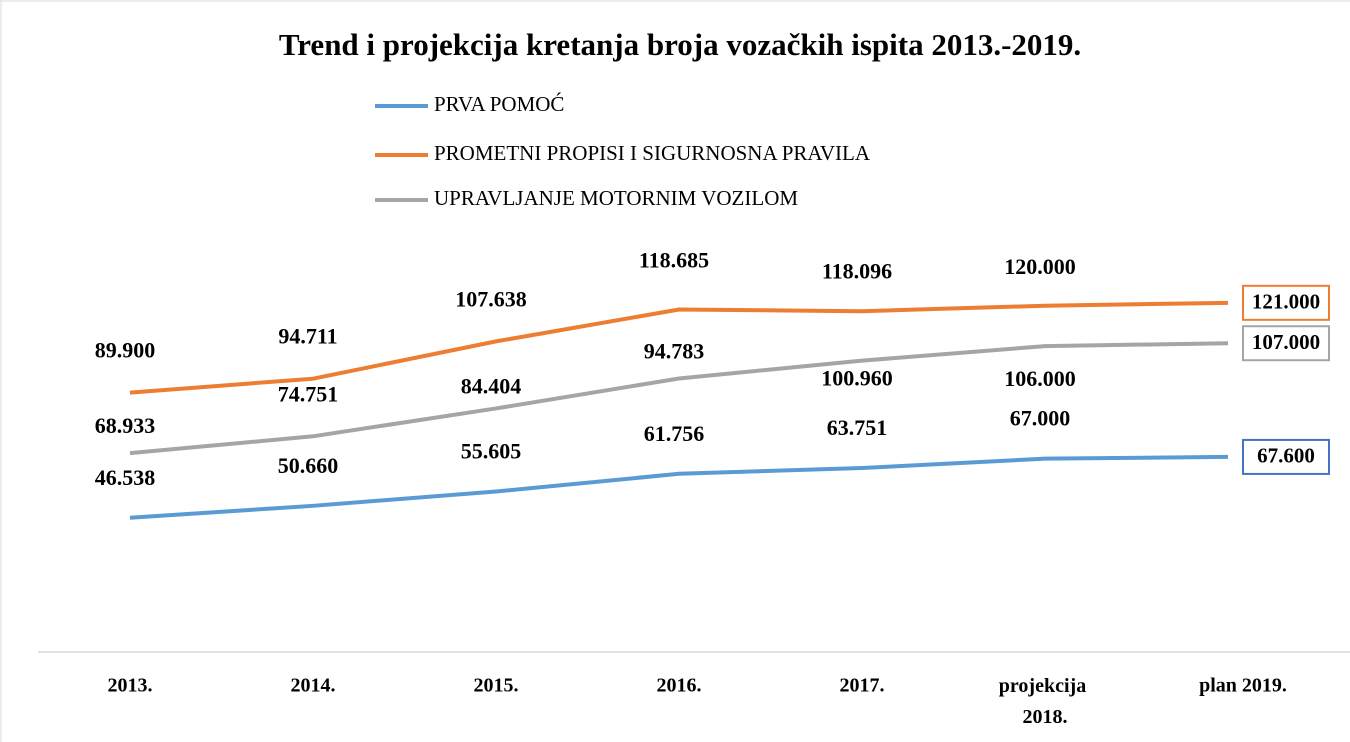  What do you see at coordinates (308, 393) in the screenshot?
I see `value-label: 74.751` at bounding box center [308, 393].